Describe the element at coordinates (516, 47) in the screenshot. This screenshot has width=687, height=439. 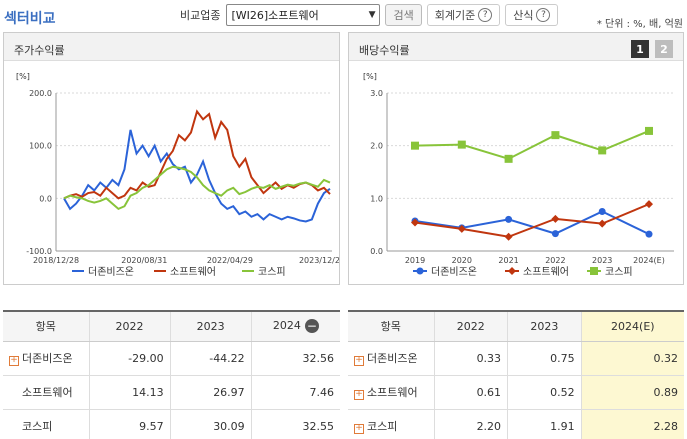
I see `panel-title: 배당수익률` at that location.